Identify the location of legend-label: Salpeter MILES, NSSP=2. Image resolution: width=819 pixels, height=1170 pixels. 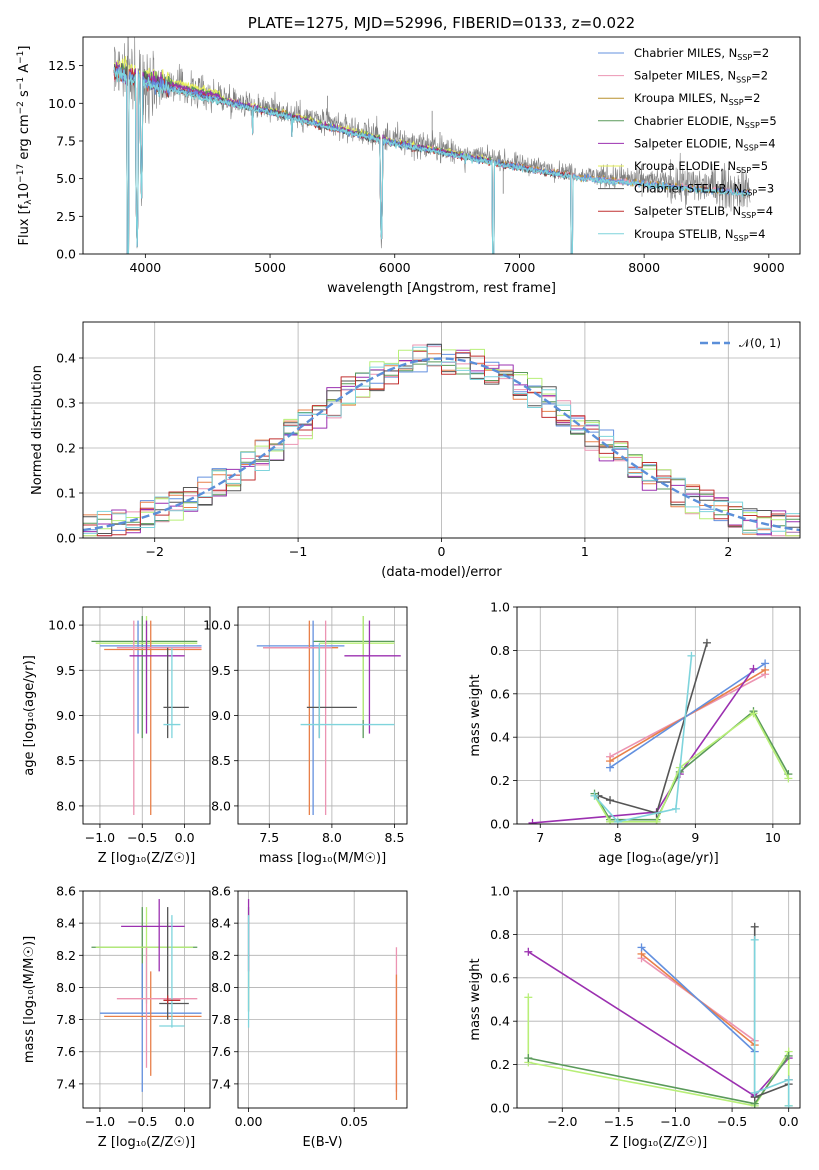
(701, 77).